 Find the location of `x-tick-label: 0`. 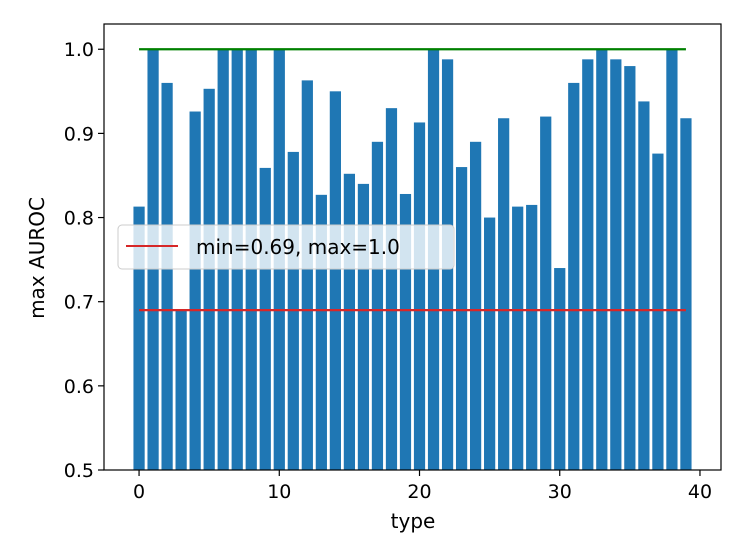

x-tick-label: 0 is located at coordinates (139, 492).